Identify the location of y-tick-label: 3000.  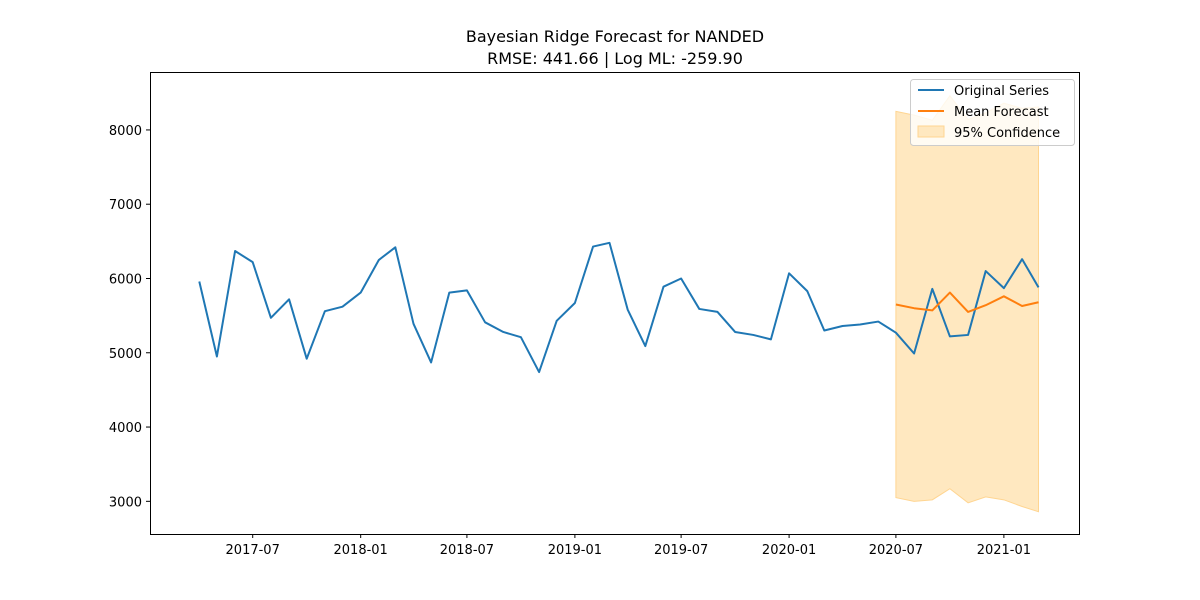
(125, 502).